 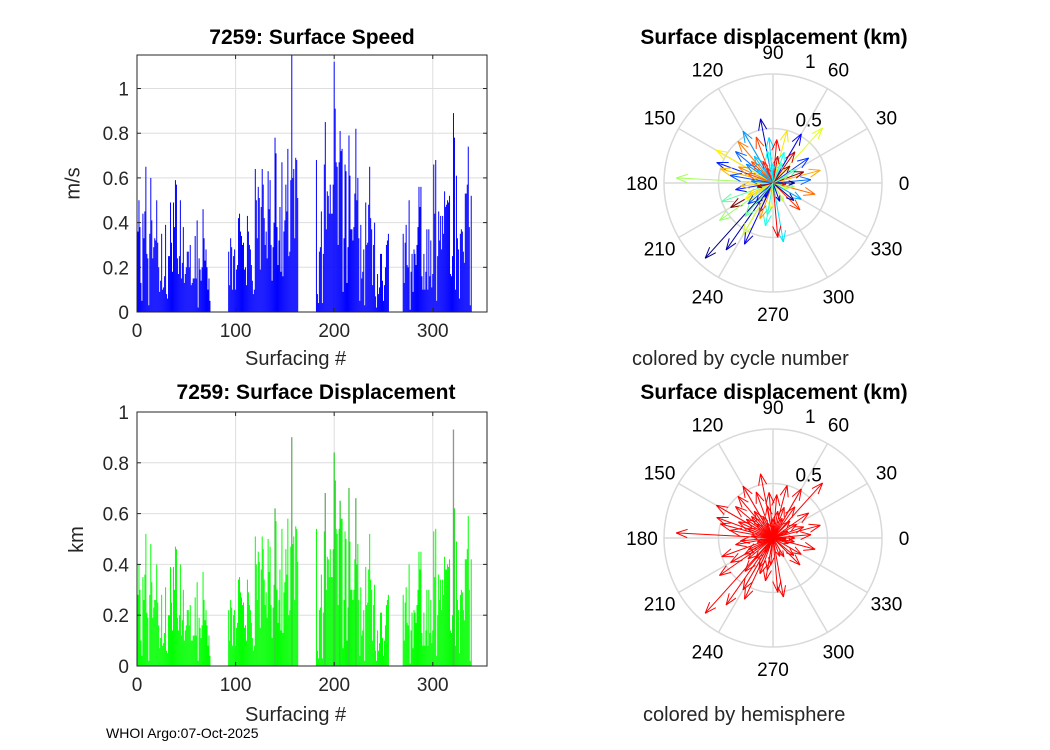 I want to click on displacement-x-tick-label: 0, so click(x=137, y=685).